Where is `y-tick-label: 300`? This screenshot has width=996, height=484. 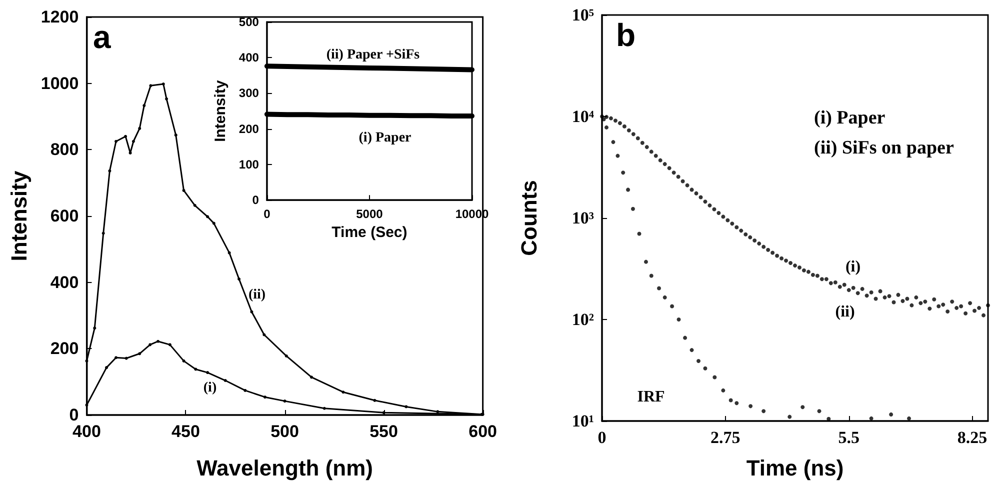 y-tick-label: 300 is located at coordinates (249, 93).